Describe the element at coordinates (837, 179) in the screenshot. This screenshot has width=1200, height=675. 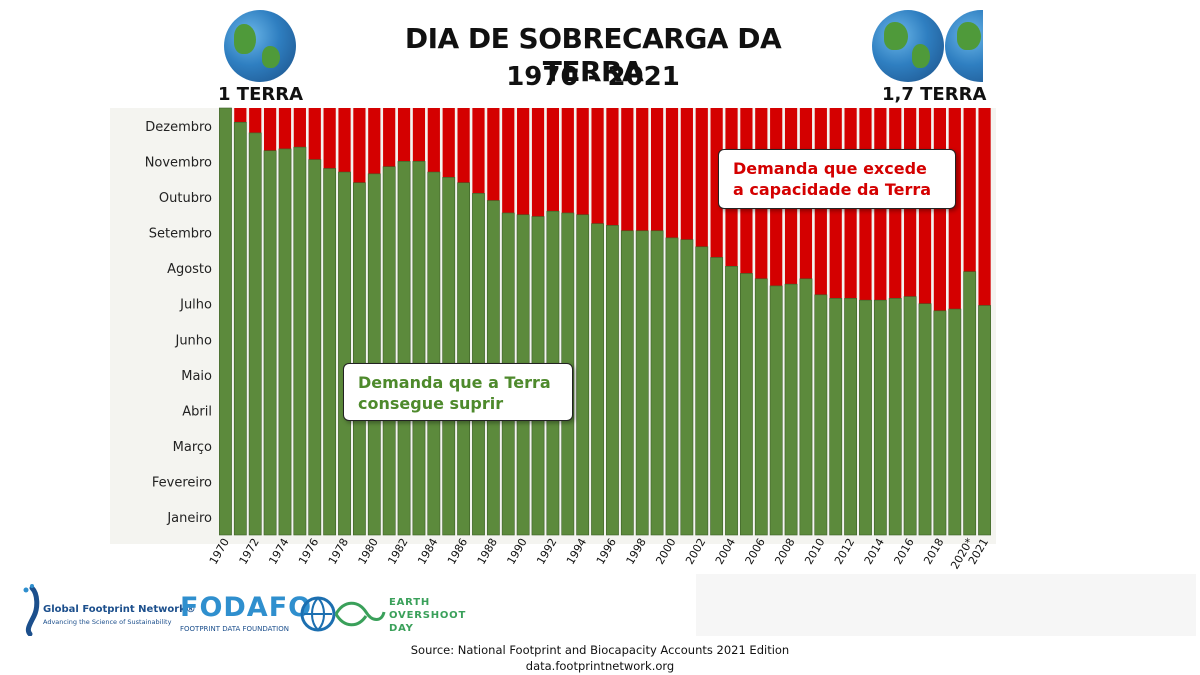
I see `excess-demand-callout: Demanda que excede a capacidade da Terra` at that location.